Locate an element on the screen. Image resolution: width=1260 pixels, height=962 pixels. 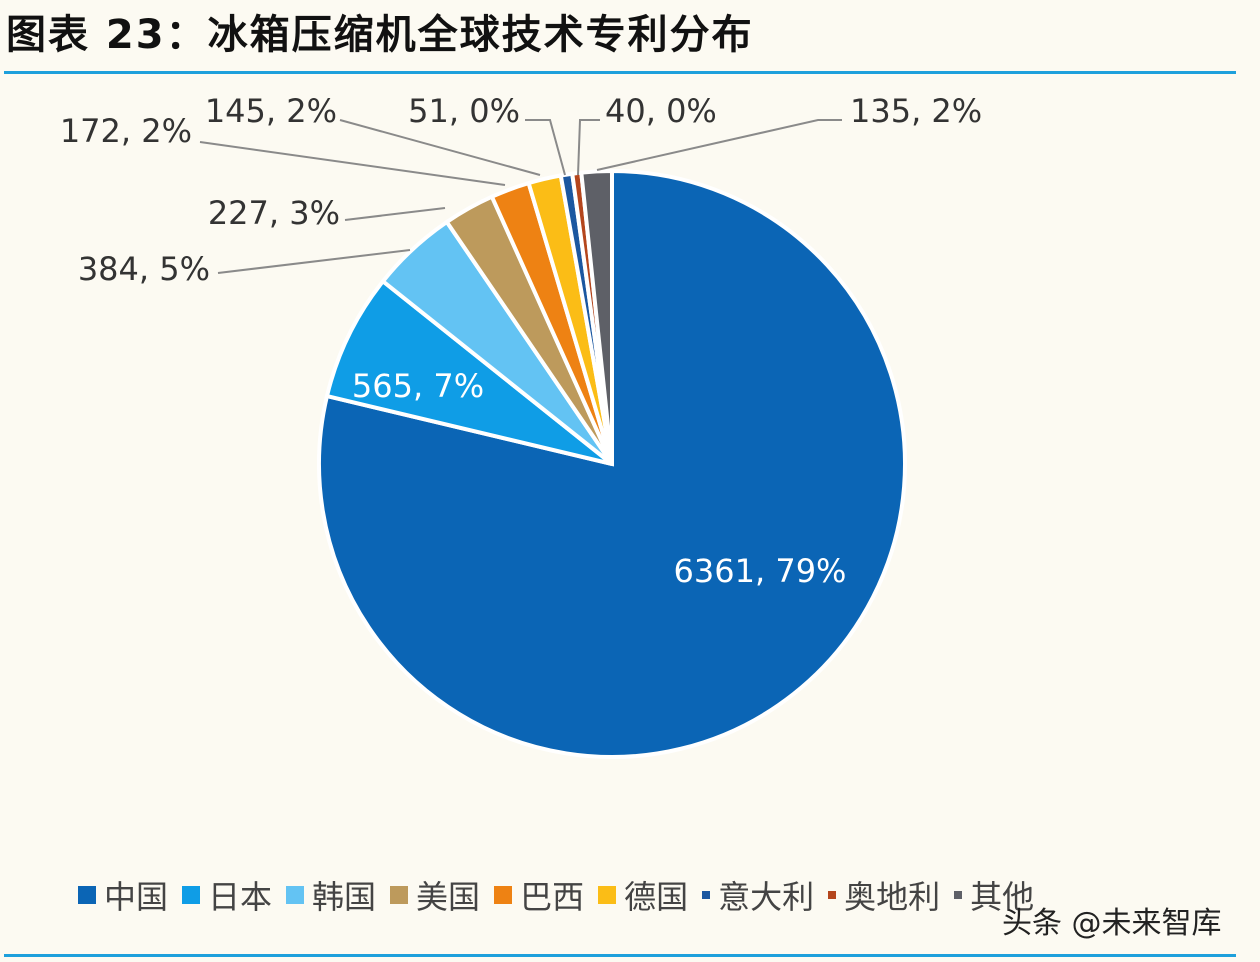
data-label-3: 227, 3% is located at coordinates (274, 213).